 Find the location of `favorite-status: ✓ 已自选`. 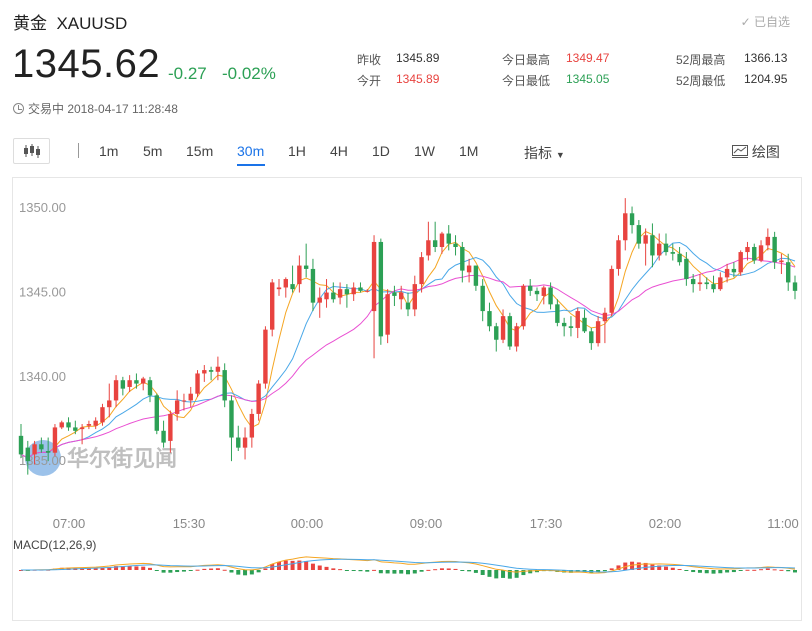

favorite-status: ✓ 已自选 is located at coordinates (765, 22).